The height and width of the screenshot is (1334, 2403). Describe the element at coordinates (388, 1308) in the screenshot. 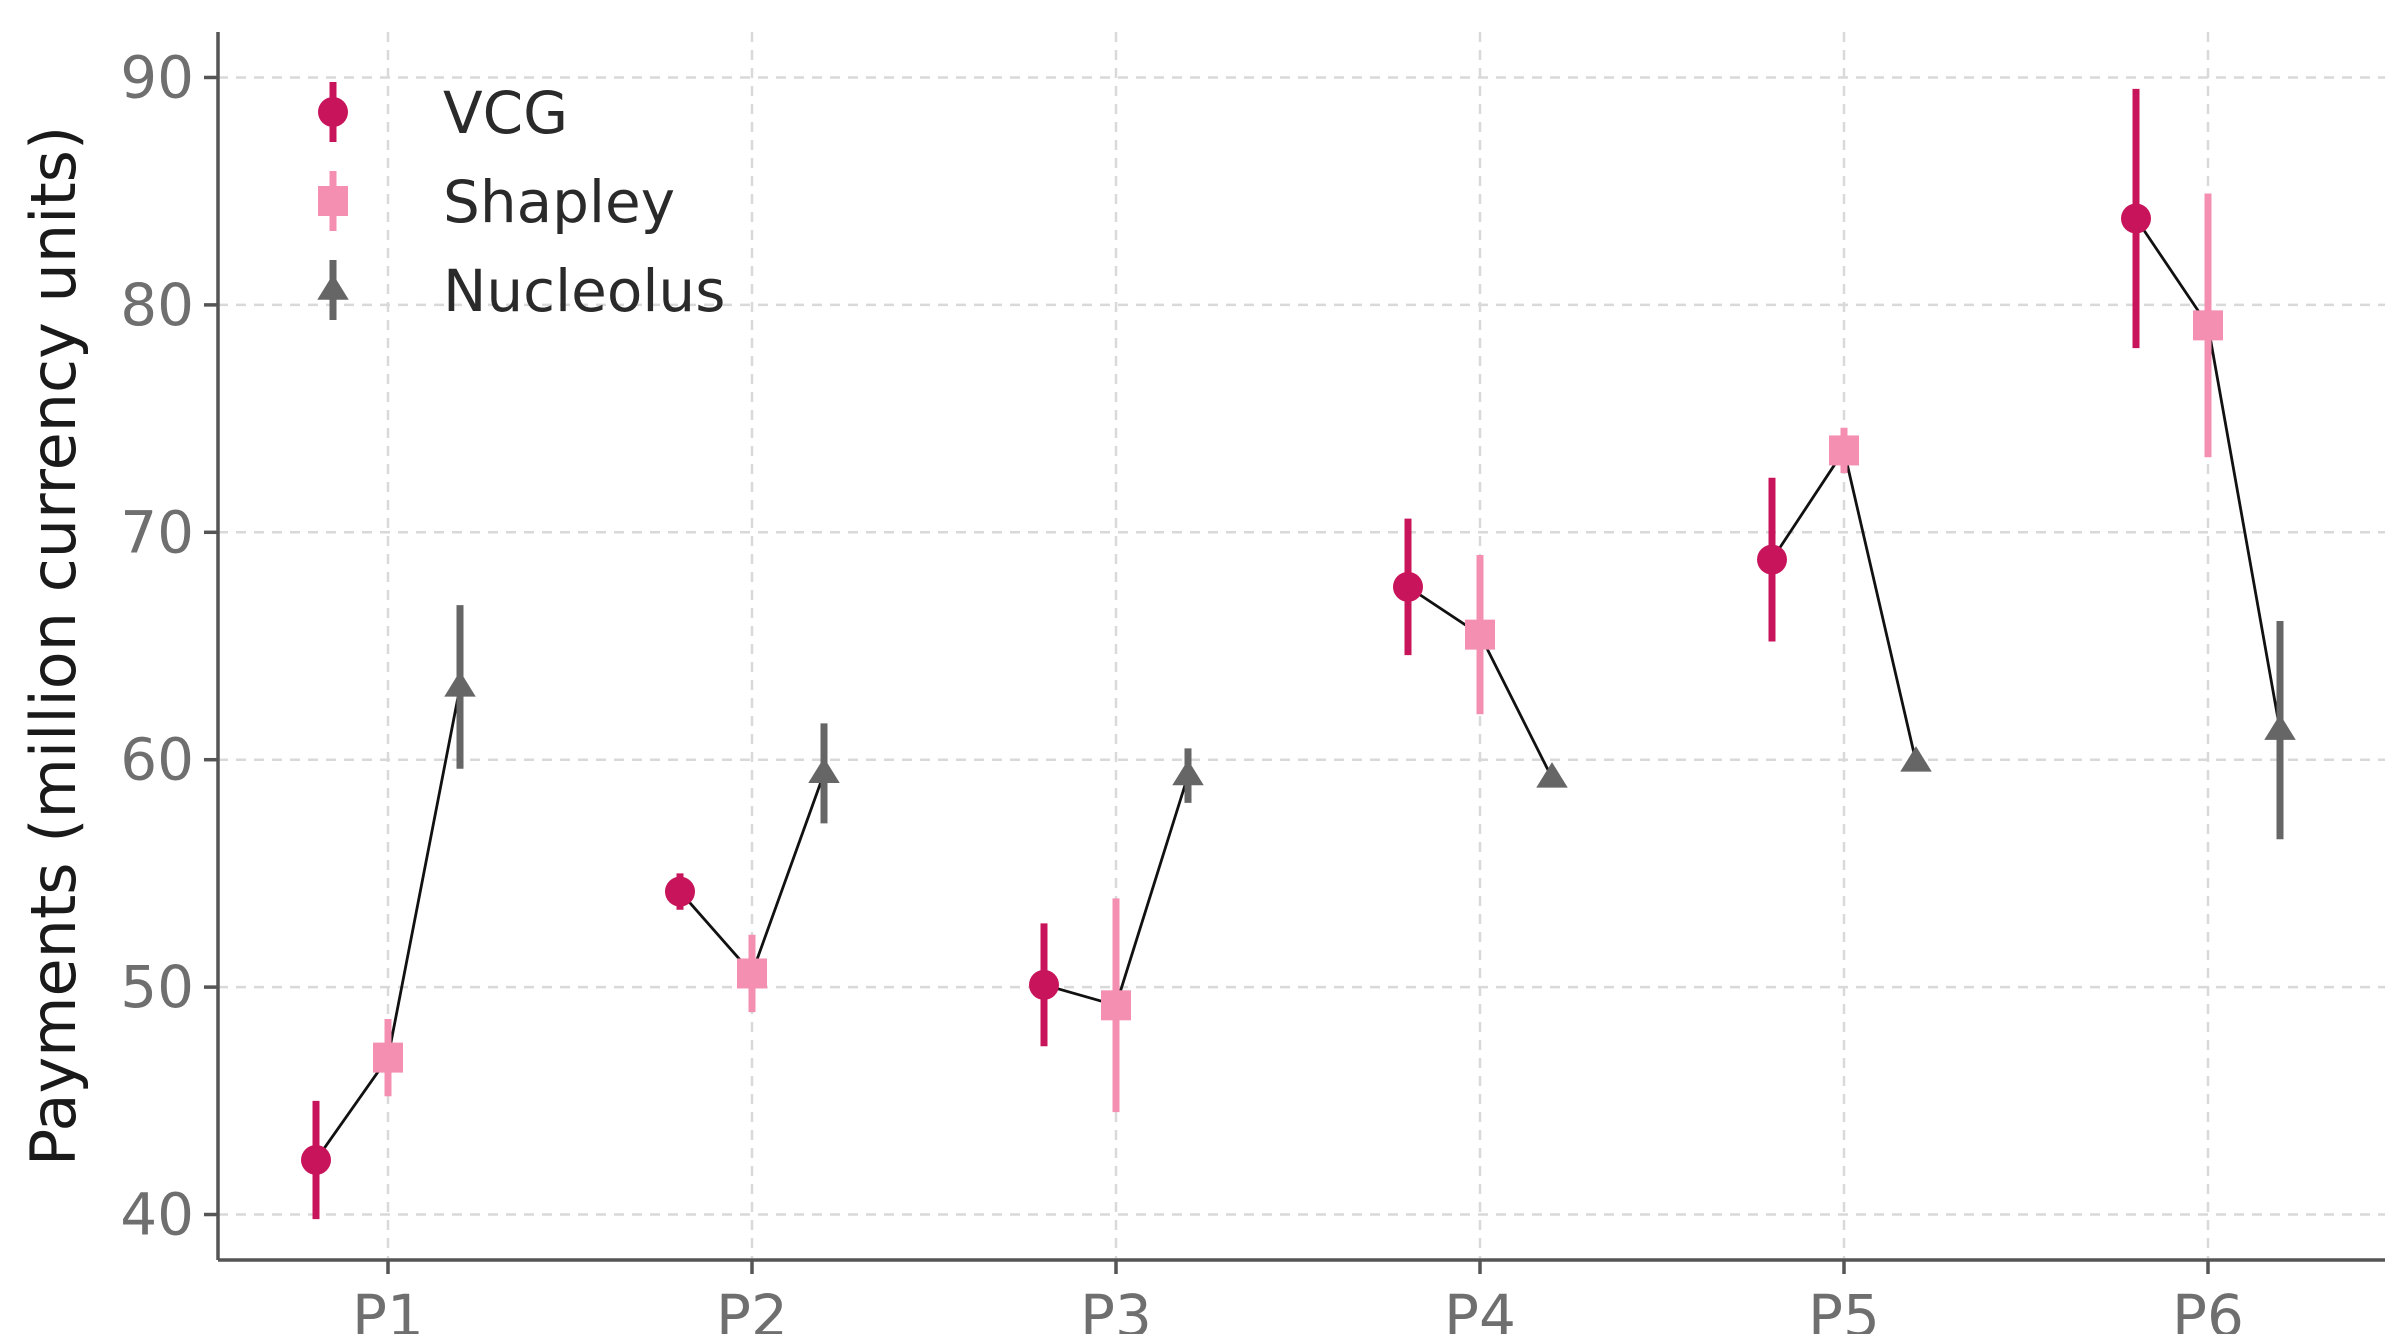

I see `x-tick-label-p1: P1` at that location.